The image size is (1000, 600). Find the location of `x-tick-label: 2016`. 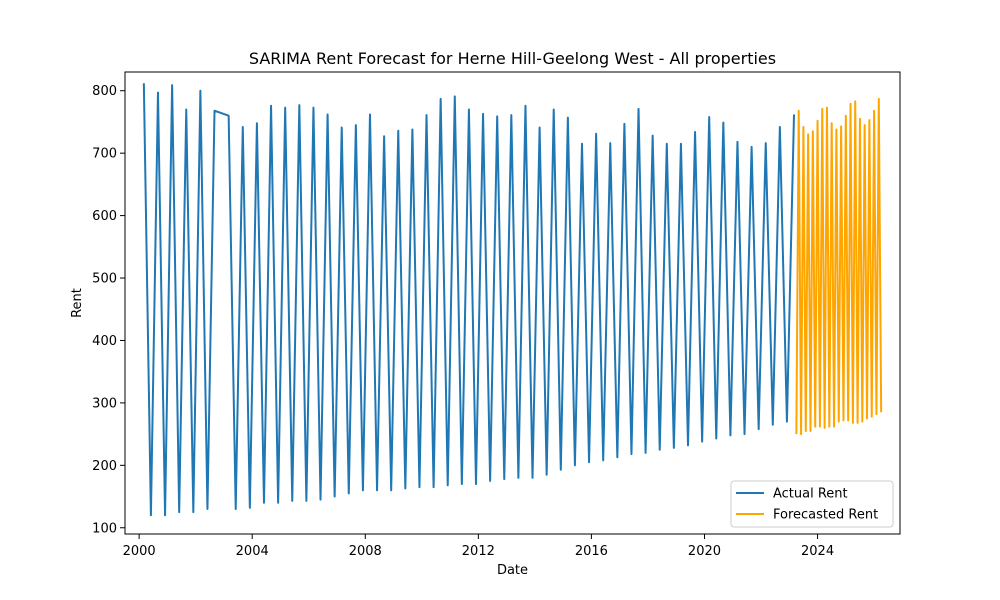

x-tick-label: 2016 is located at coordinates (591, 551).